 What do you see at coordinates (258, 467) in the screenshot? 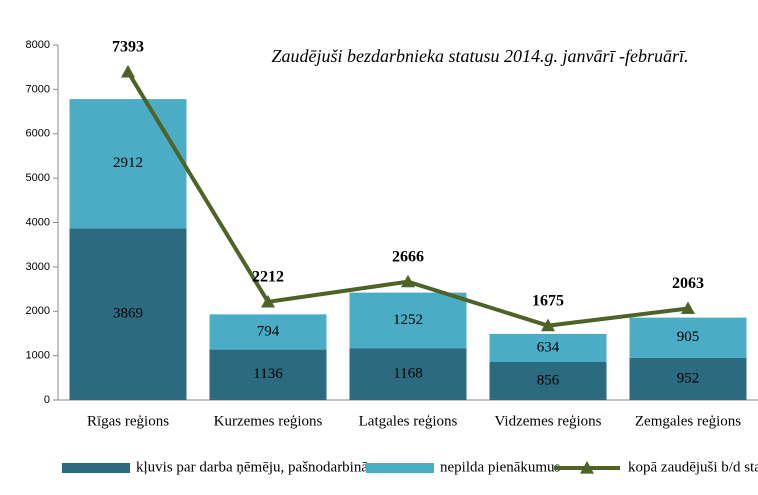
I see `legend-label: kļuvis par darba ņēmēju, pašnodarbināto` at bounding box center [258, 467].